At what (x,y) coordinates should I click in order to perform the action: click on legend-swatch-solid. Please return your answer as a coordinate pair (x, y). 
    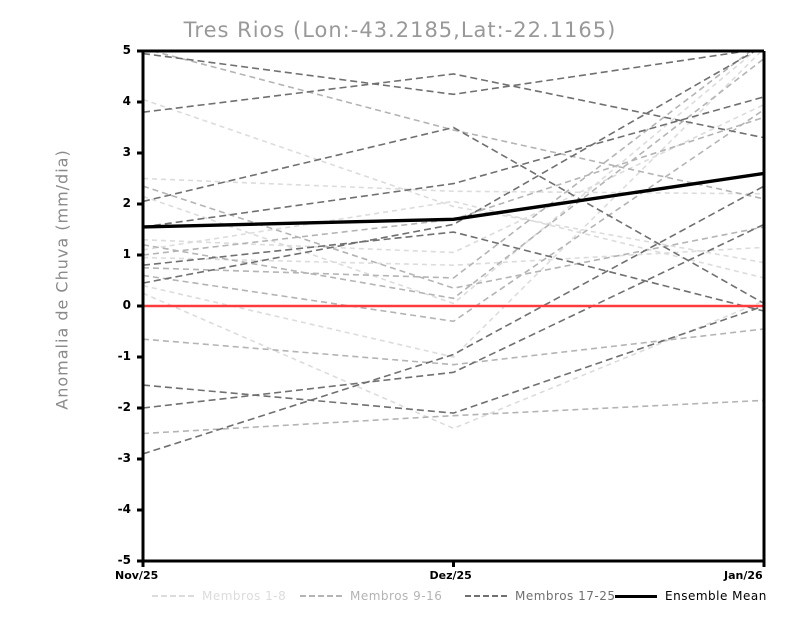
    Looking at the image, I should click on (636, 596).